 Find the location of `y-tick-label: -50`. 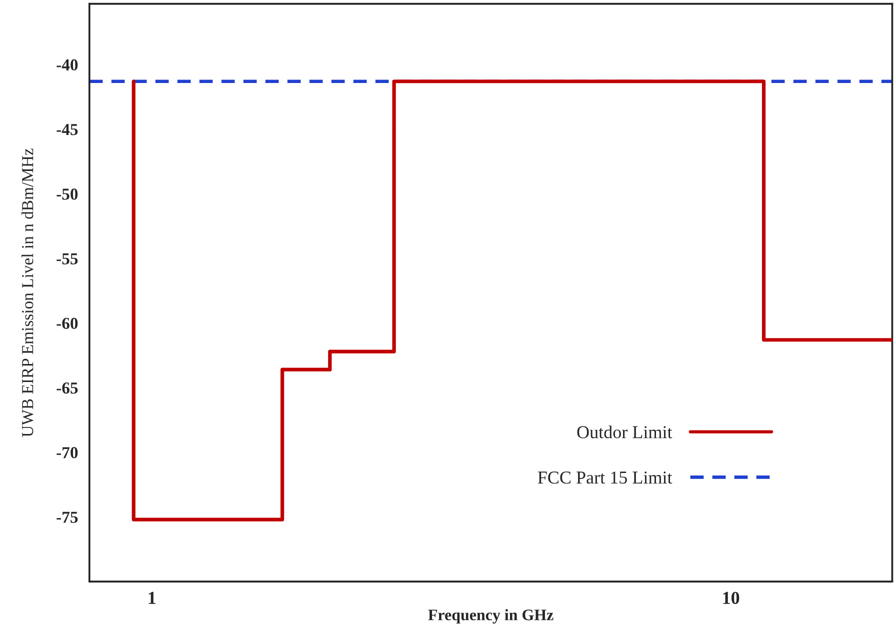

y-tick-label: -50 is located at coordinates (67, 194).